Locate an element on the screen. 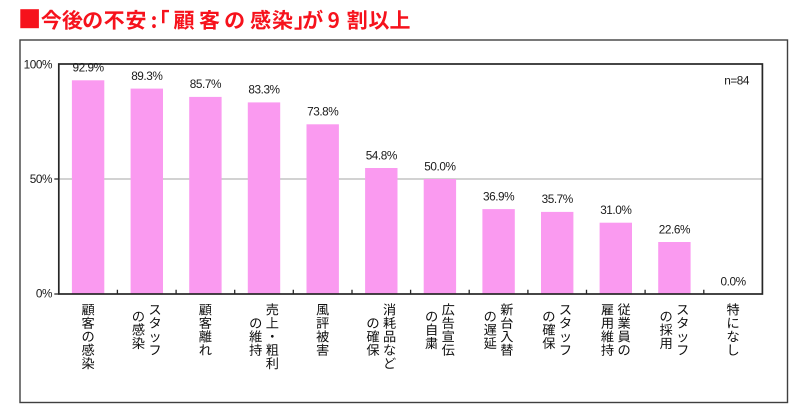 The height and width of the screenshot is (416, 800). svg-text: 31.0% is located at coordinates (616, 210).